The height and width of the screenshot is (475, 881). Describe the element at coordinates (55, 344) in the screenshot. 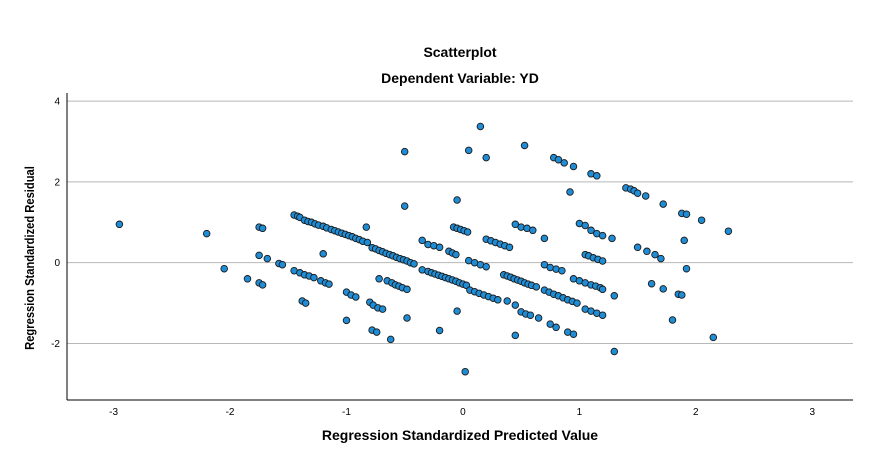

I see `y-tick-label: -2` at that location.